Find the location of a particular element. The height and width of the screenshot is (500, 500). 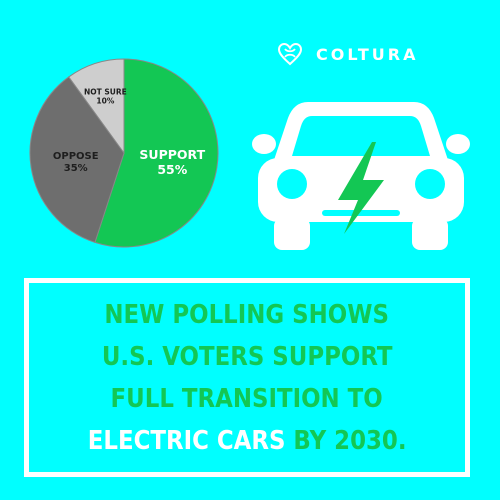

brand: COLTURA is located at coordinates (347, 54).